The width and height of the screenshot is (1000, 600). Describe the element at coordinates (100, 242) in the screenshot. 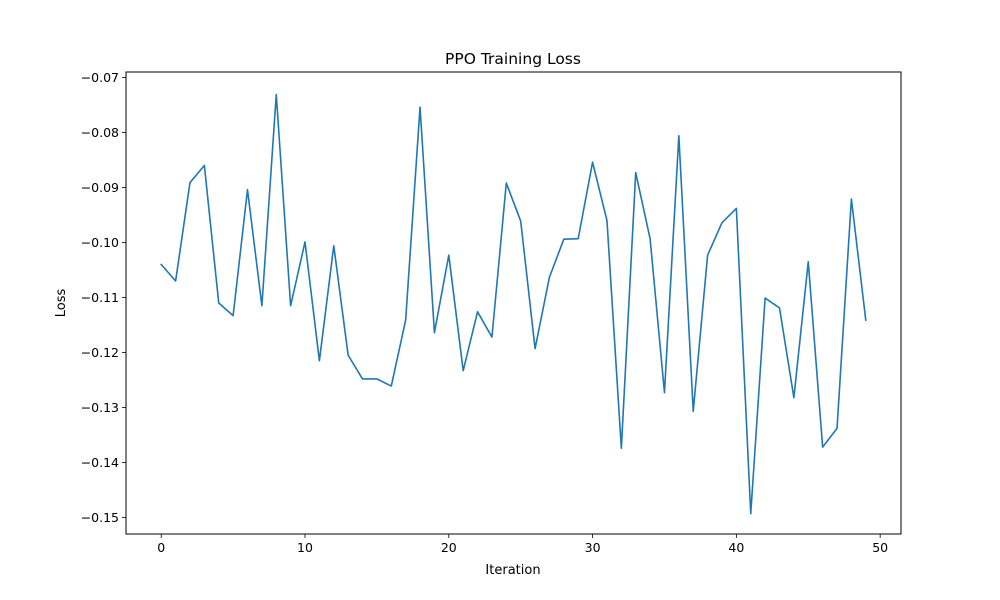

I see `y-tick-label: −0.10` at that location.